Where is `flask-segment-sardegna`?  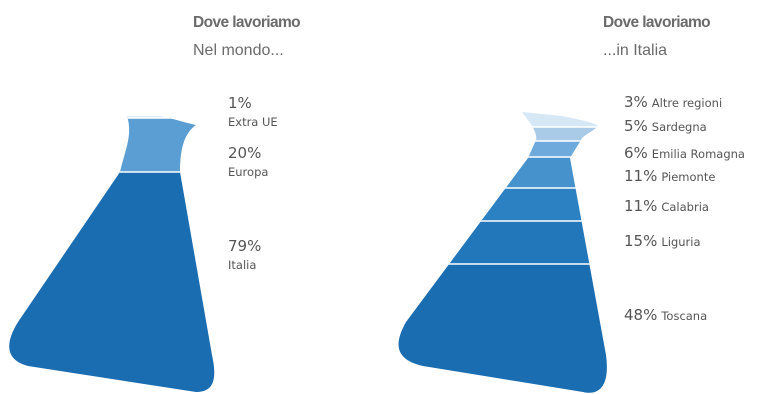 flask-segment-sardegna is located at coordinates (502, 134).